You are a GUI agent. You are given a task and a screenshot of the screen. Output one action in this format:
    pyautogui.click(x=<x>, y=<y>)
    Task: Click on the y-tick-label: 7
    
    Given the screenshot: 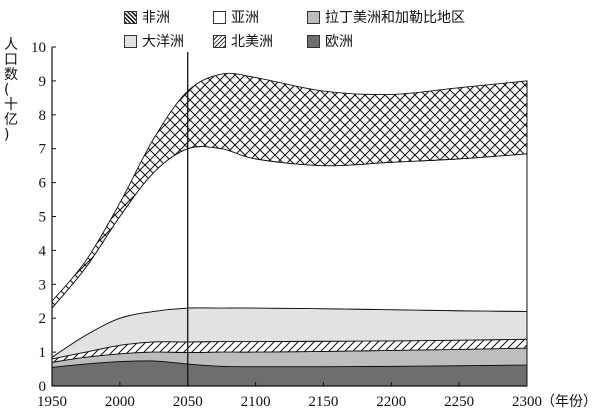 What is the action you would take?
    pyautogui.click(x=43, y=150)
    